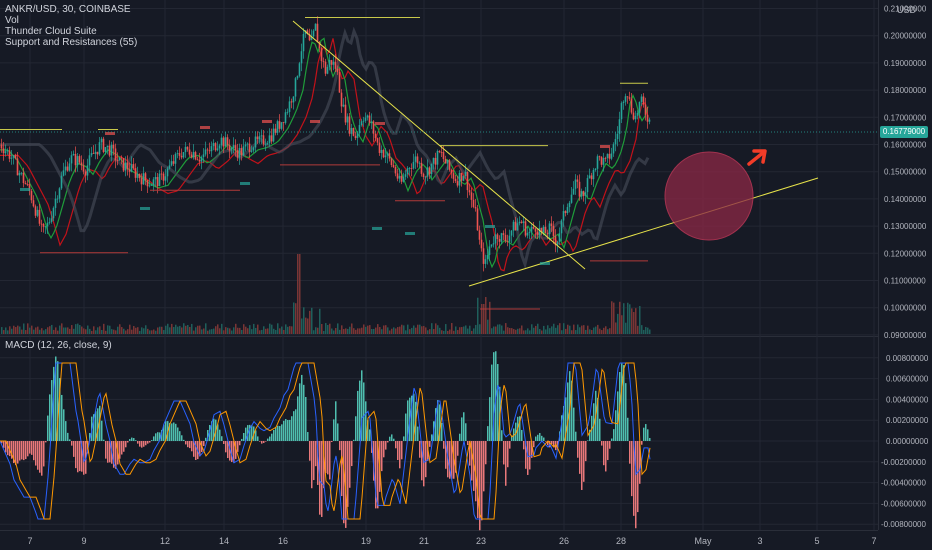  What do you see at coordinates (759, 156) in the screenshot?
I see `arrow-head` at bounding box center [759, 156].